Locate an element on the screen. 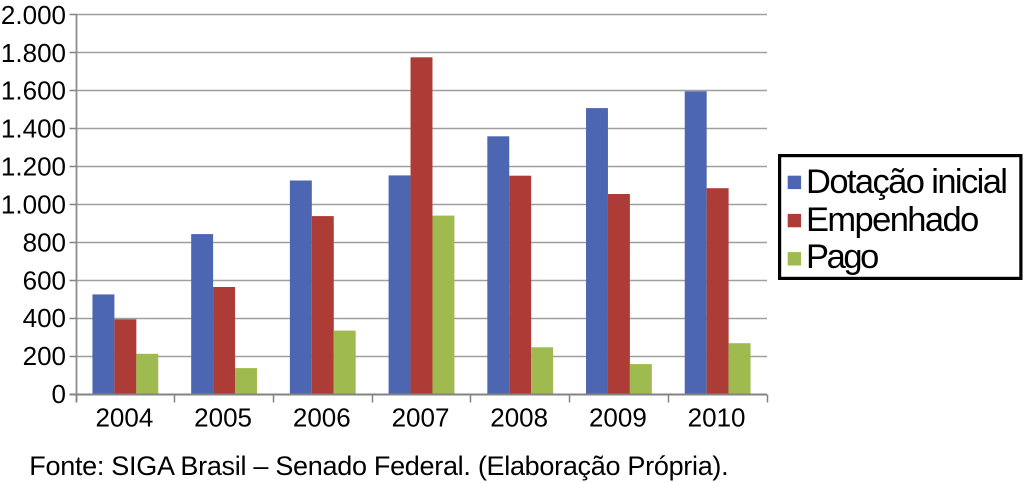 The width and height of the screenshot is (1024, 483). svg-text: 2005 is located at coordinates (223, 418).